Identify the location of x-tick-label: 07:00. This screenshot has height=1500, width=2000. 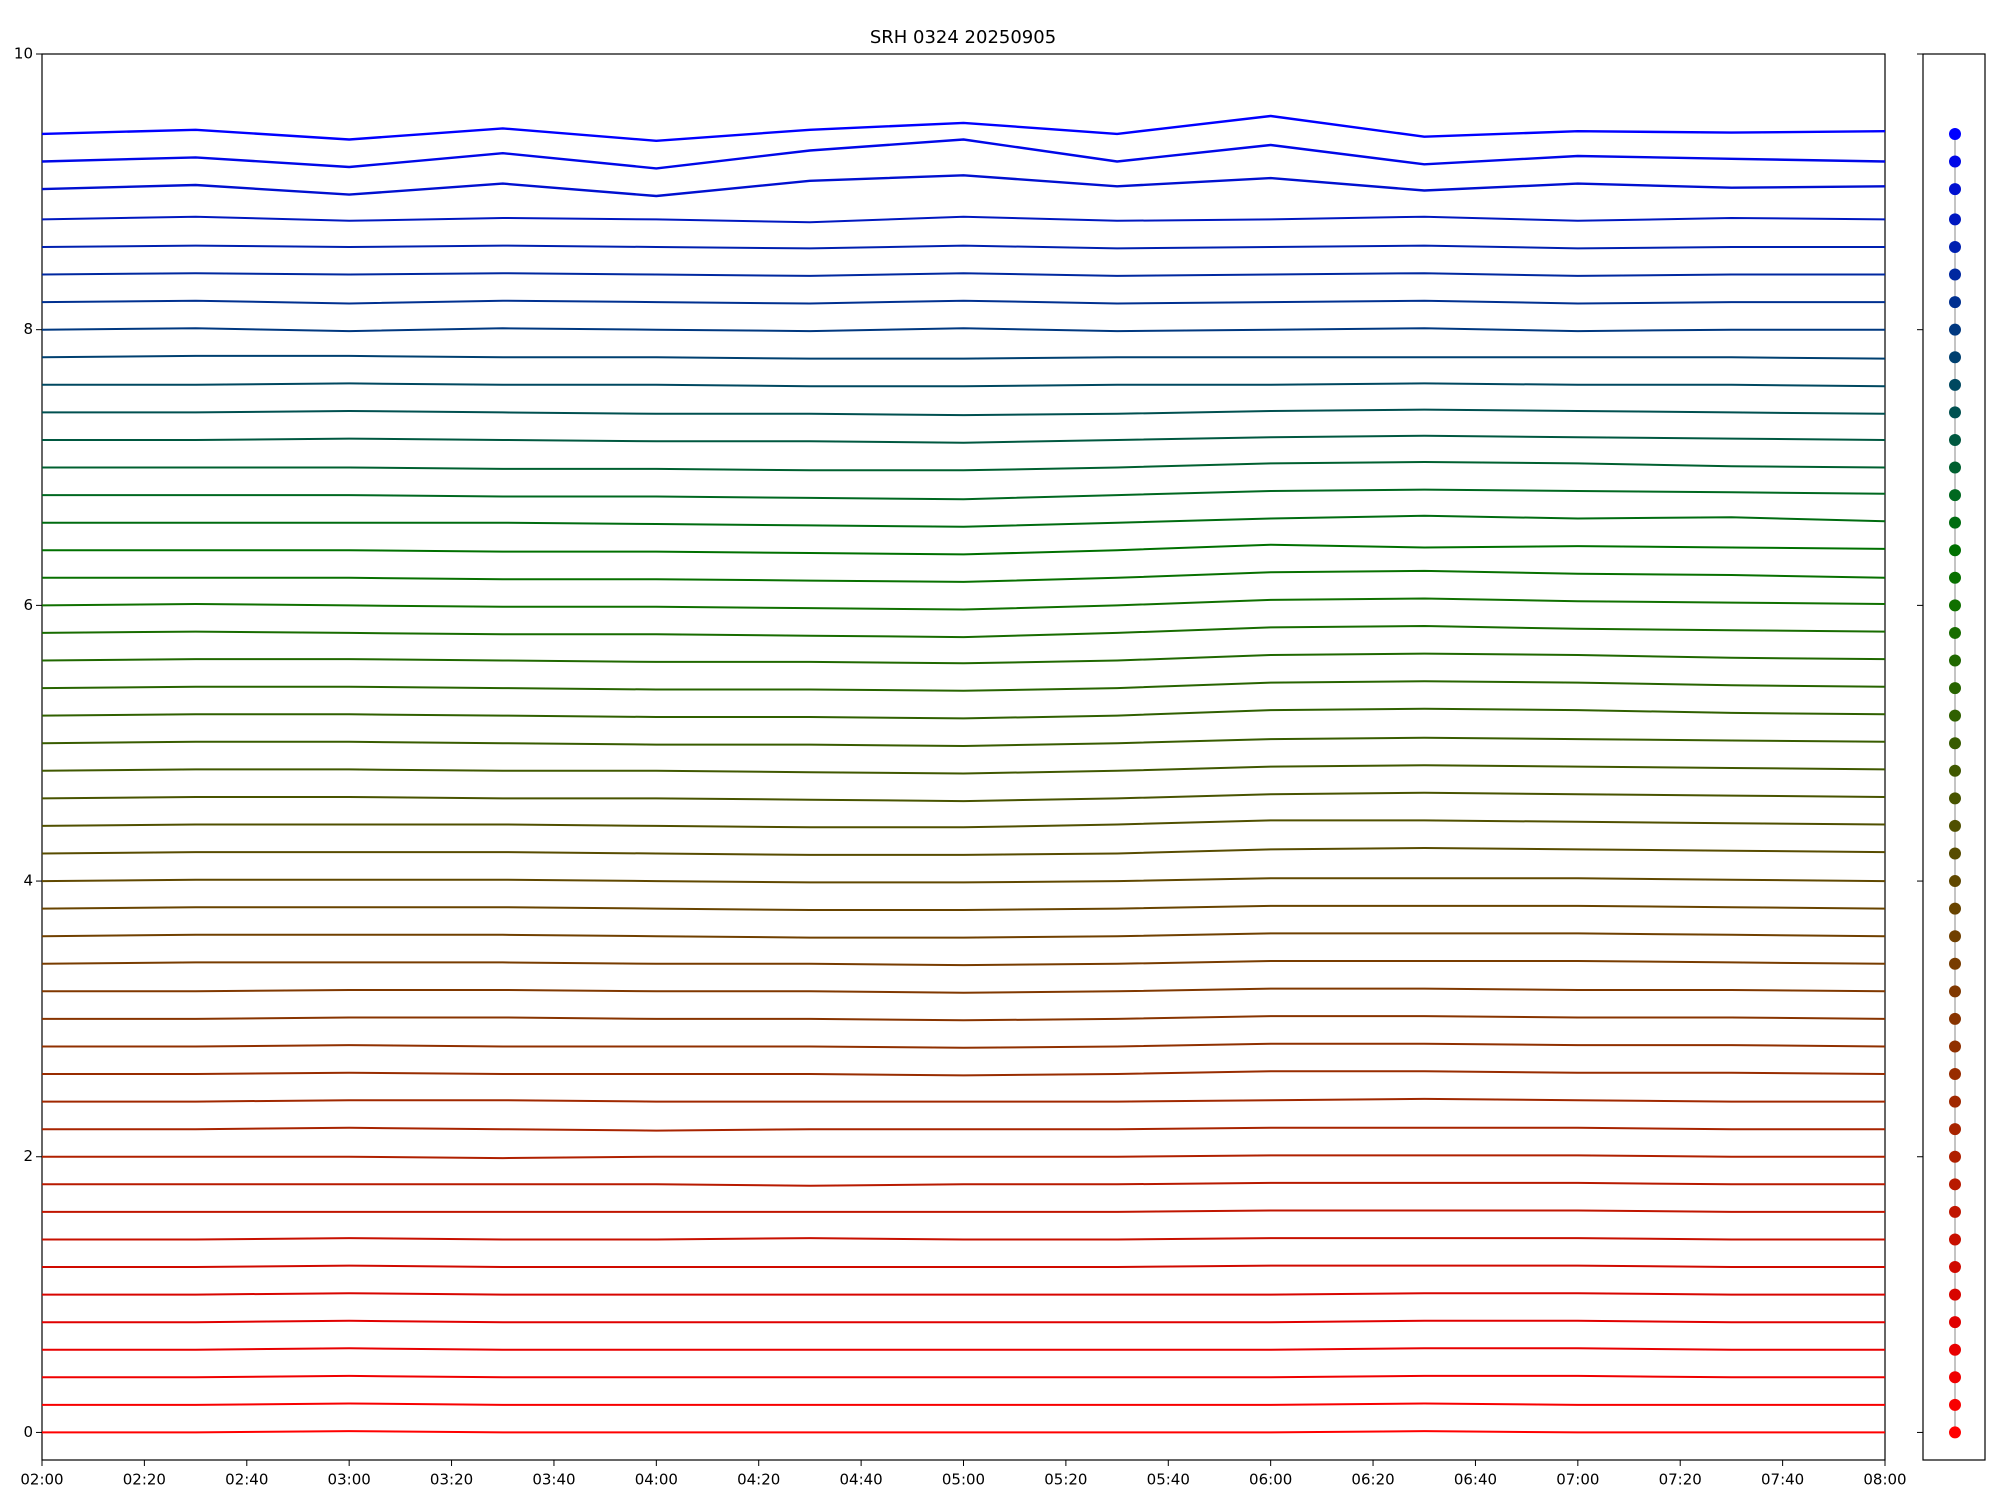
(1577, 1480).